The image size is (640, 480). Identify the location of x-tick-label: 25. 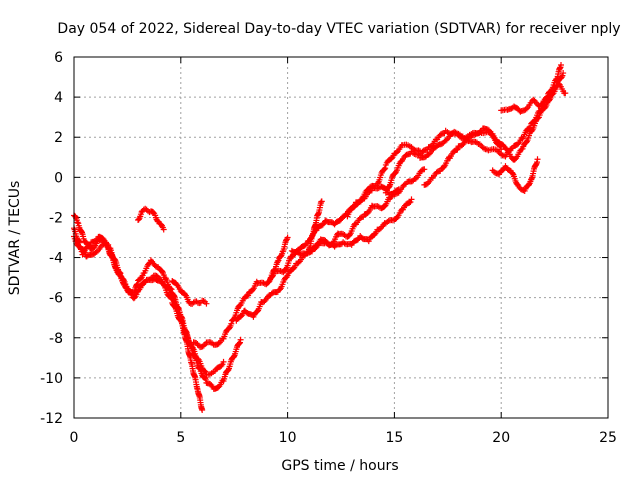
(608, 438).